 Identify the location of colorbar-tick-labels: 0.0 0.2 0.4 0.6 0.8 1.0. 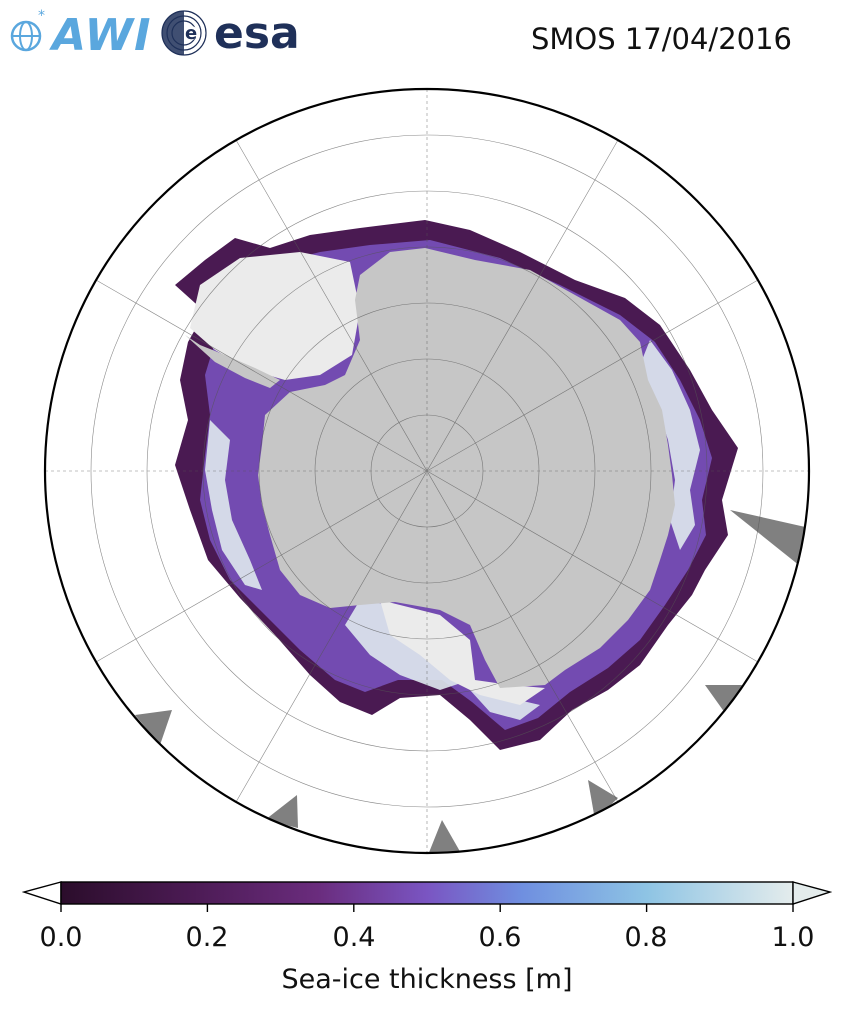
(427, 942).